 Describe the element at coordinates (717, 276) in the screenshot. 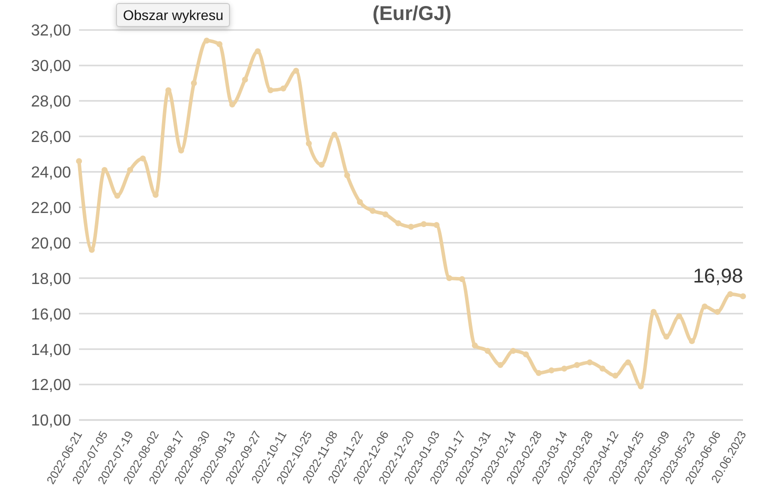

I see `data-label: 16,98` at that location.